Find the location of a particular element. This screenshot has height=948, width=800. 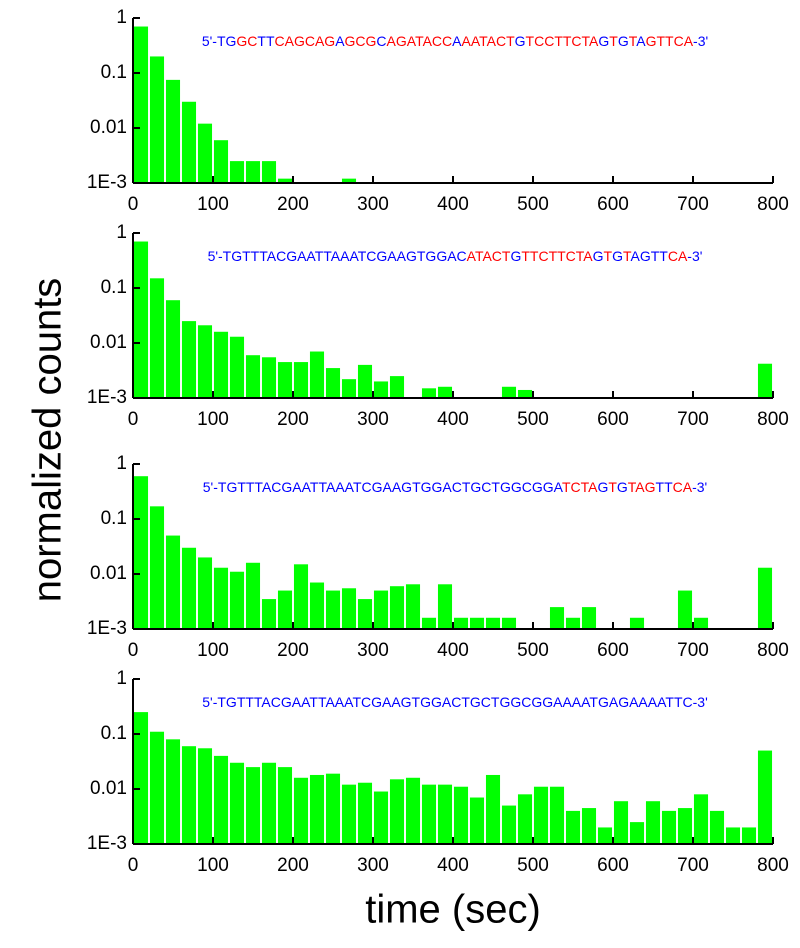

sequence-part: GC is located at coordinates (246, 41).